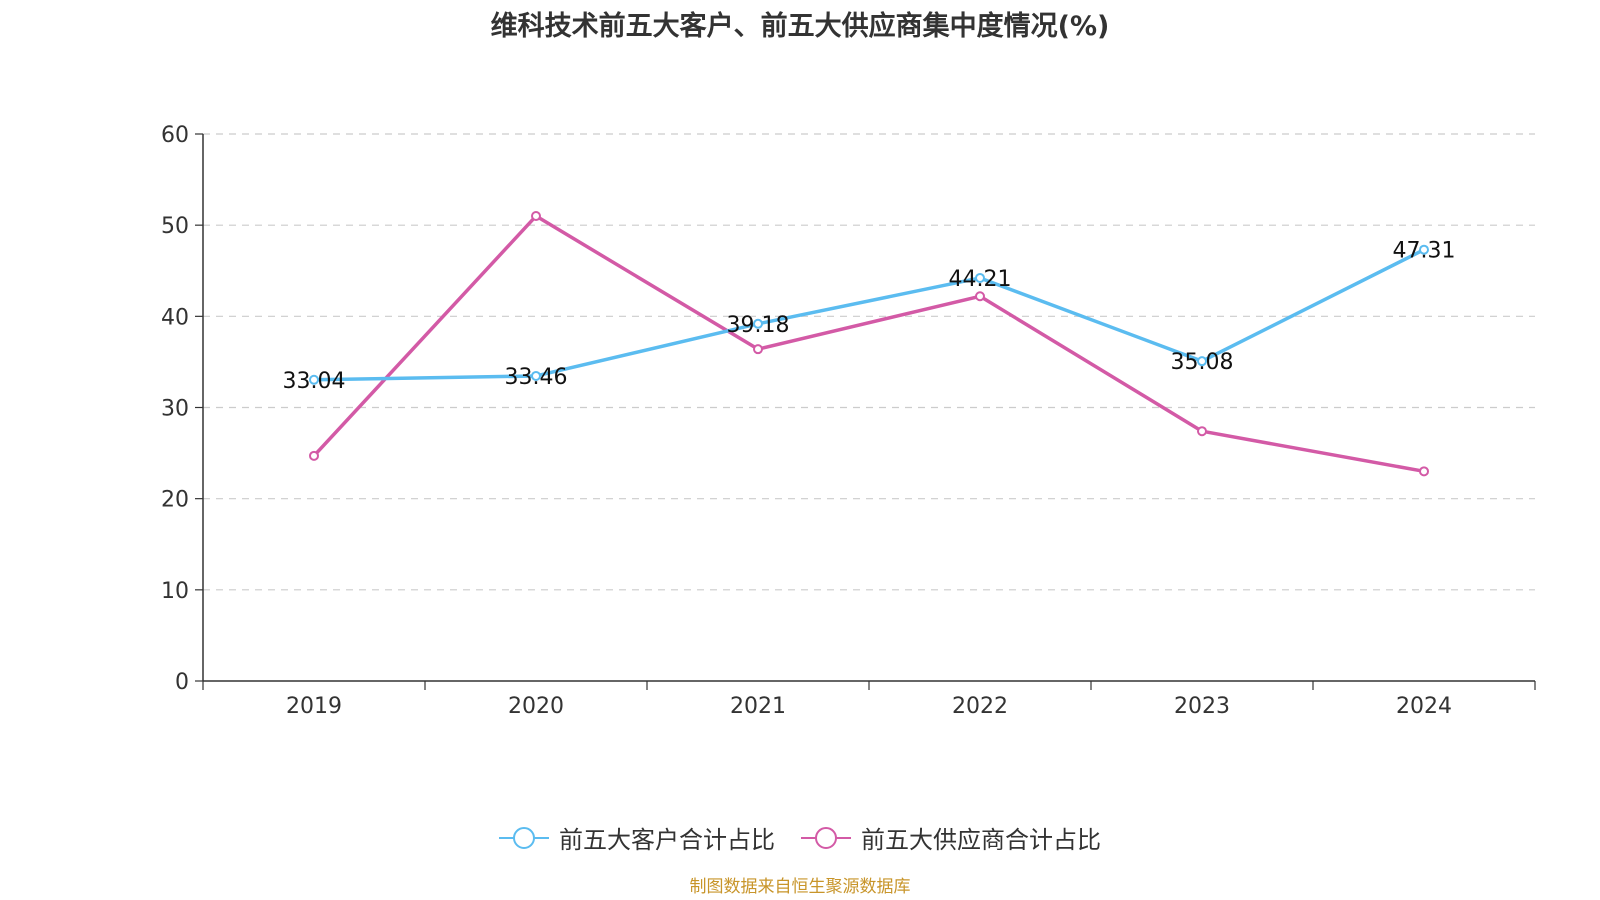 This screenshot has height=900, width=1600. Describe the element at coordinates (1424, 706) in the screenshot. I see `x-tick-label: 2024` at that location.